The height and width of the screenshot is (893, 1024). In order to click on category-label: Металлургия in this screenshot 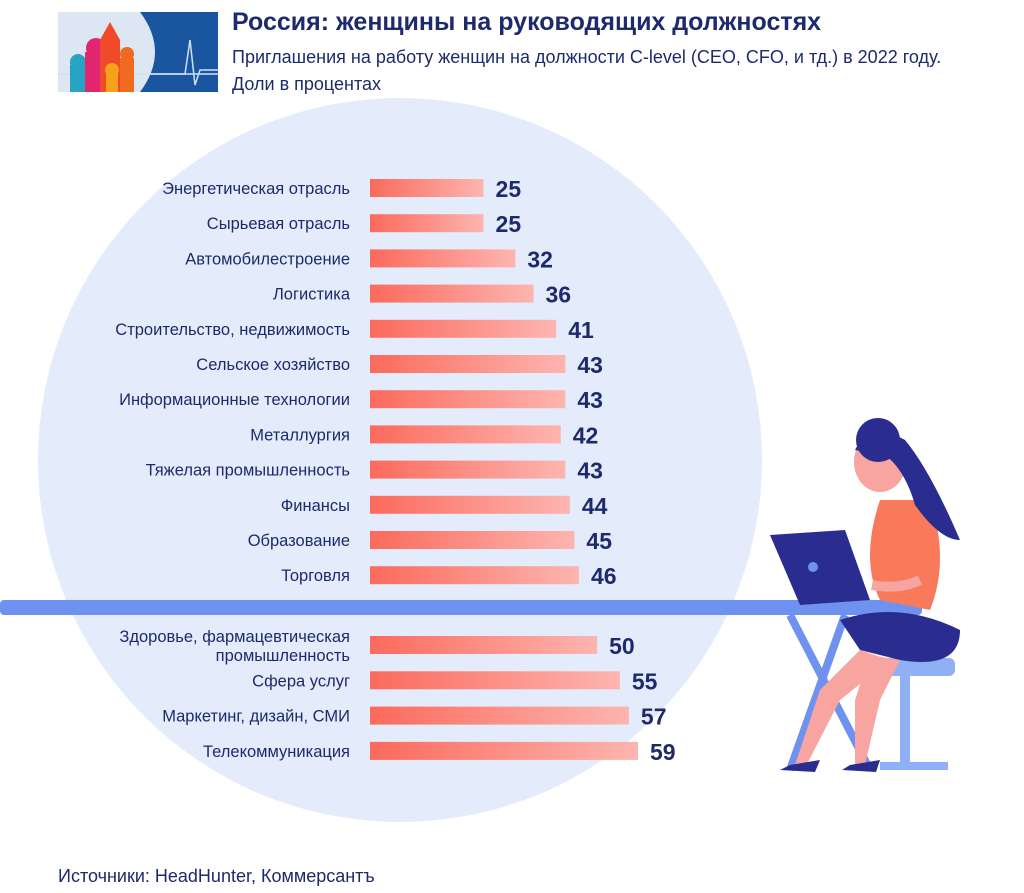, I will do `click(300, 435)`.